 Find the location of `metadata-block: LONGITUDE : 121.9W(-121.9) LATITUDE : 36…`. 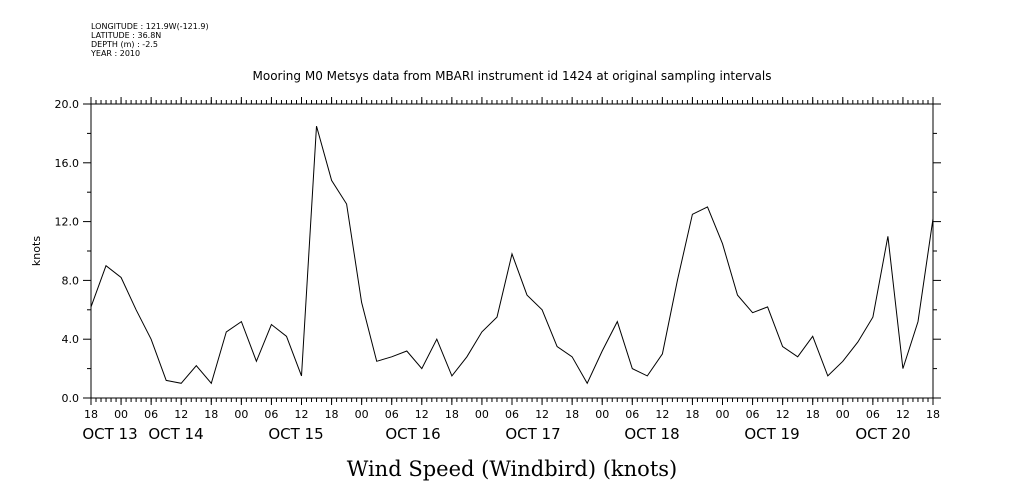

metadata-block: LONGITUDE : 121.9W(-121.9) LATITUDE : 36… is located at coordinates (150, 40).